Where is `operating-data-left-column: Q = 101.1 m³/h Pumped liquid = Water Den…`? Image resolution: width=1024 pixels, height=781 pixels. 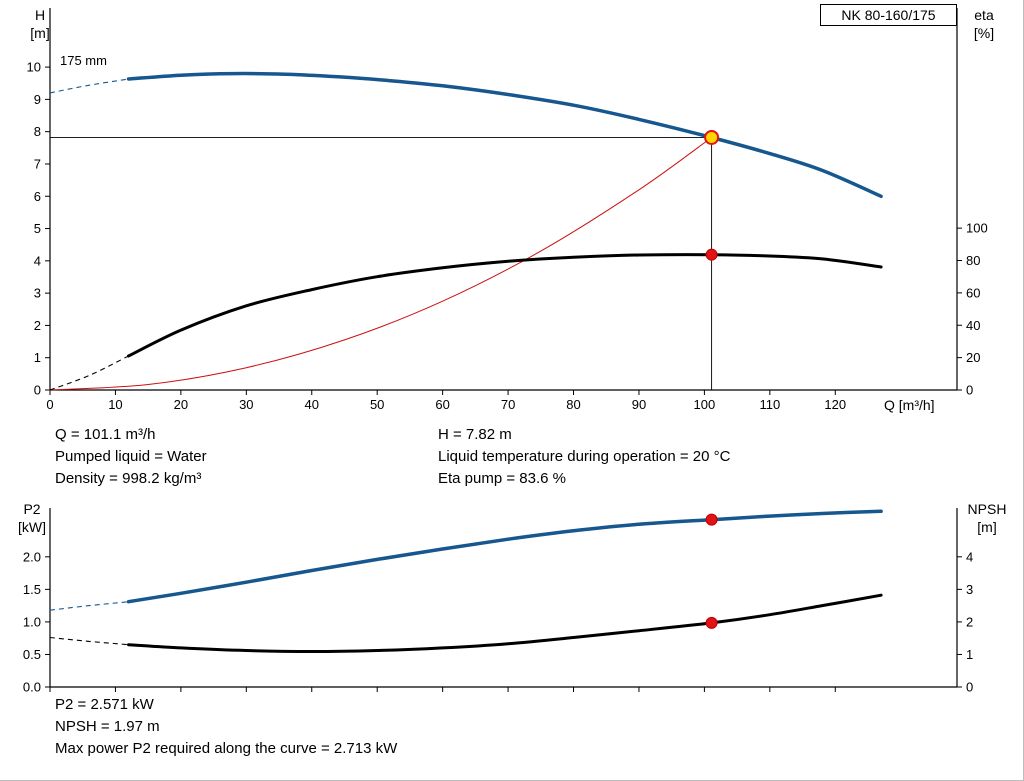
operating-data-left-column: Q = 101.1 m³/h Pumped liquid = Water Den… is located at coordinates (131, 457).